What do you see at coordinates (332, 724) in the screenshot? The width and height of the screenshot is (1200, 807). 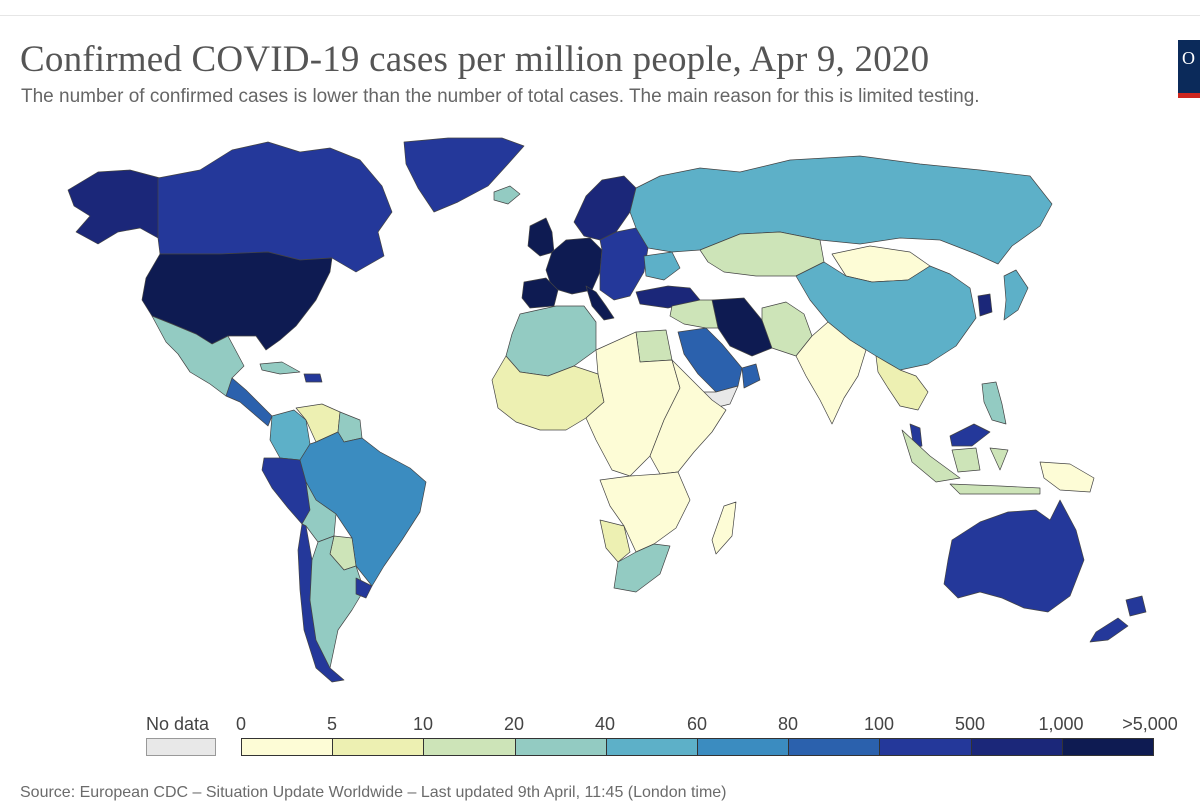 I see `legend-tick-label: 5` at bounding box center [332, 724].